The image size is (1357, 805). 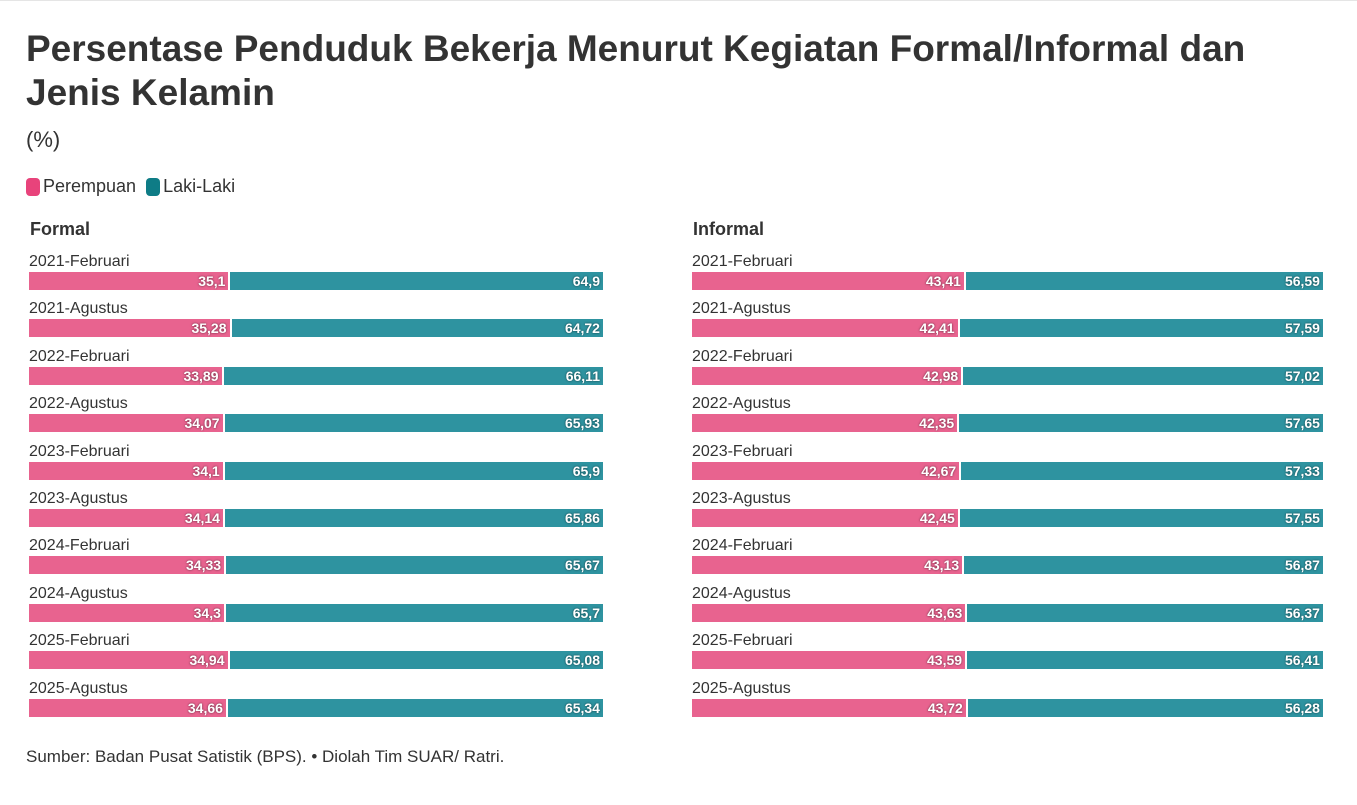 What do you see at coordinates (417, 328) in the screenshot?
I see `bar-laki-laki: 64,72` at bounding box center [417, 328].